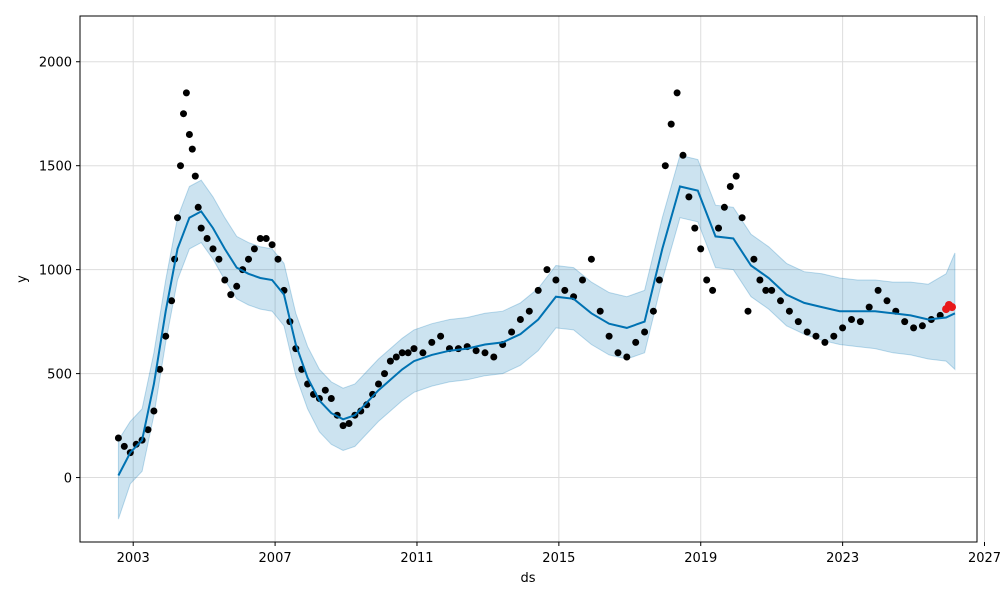  I want to click on x-tick-label: 2027, so click(984, 558).